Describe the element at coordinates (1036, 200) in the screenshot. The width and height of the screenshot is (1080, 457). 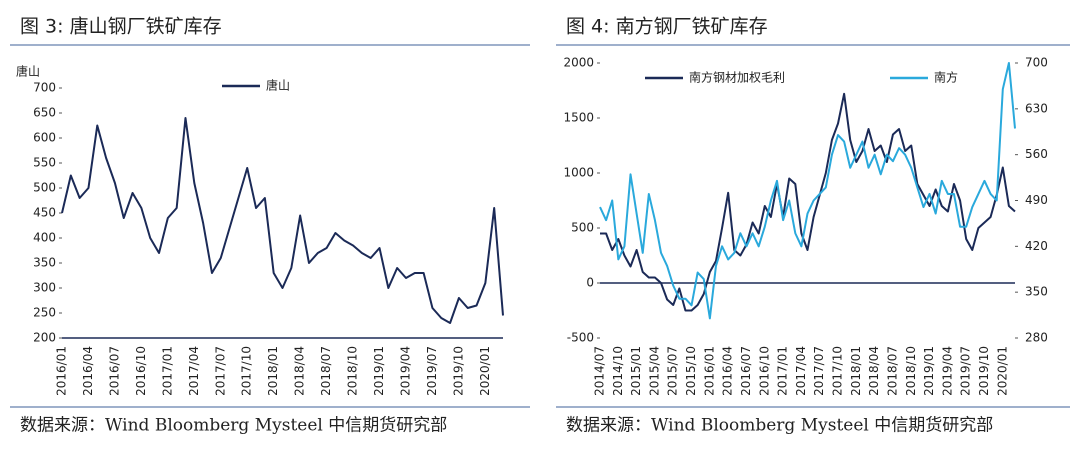
I see `y2-tick-label: 490` at that location.